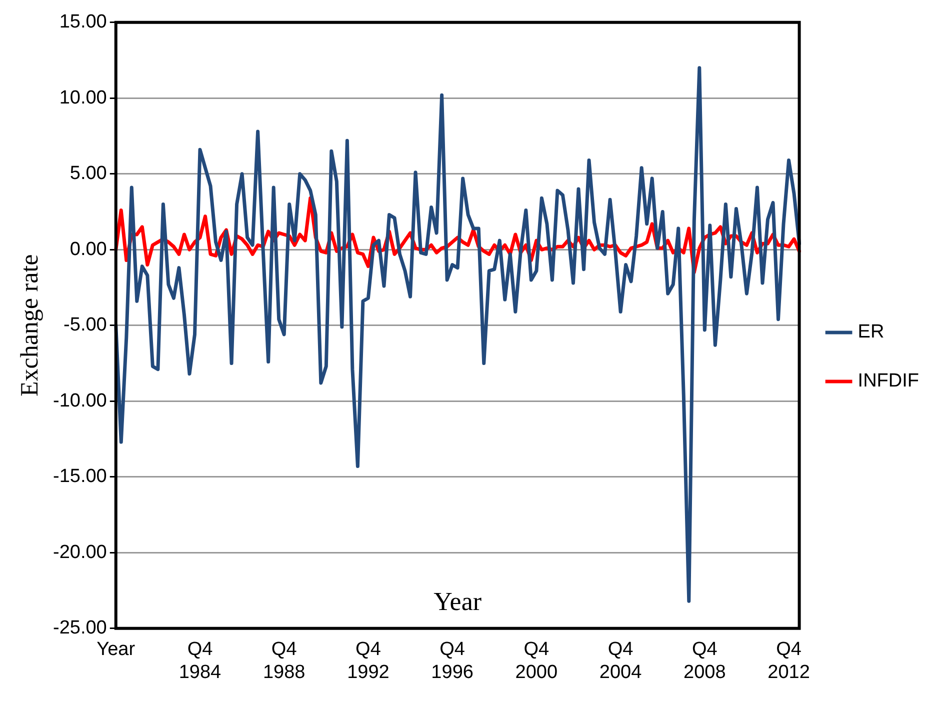  I want to click on x-tick-label: Q4 2012, so click(789, 661).